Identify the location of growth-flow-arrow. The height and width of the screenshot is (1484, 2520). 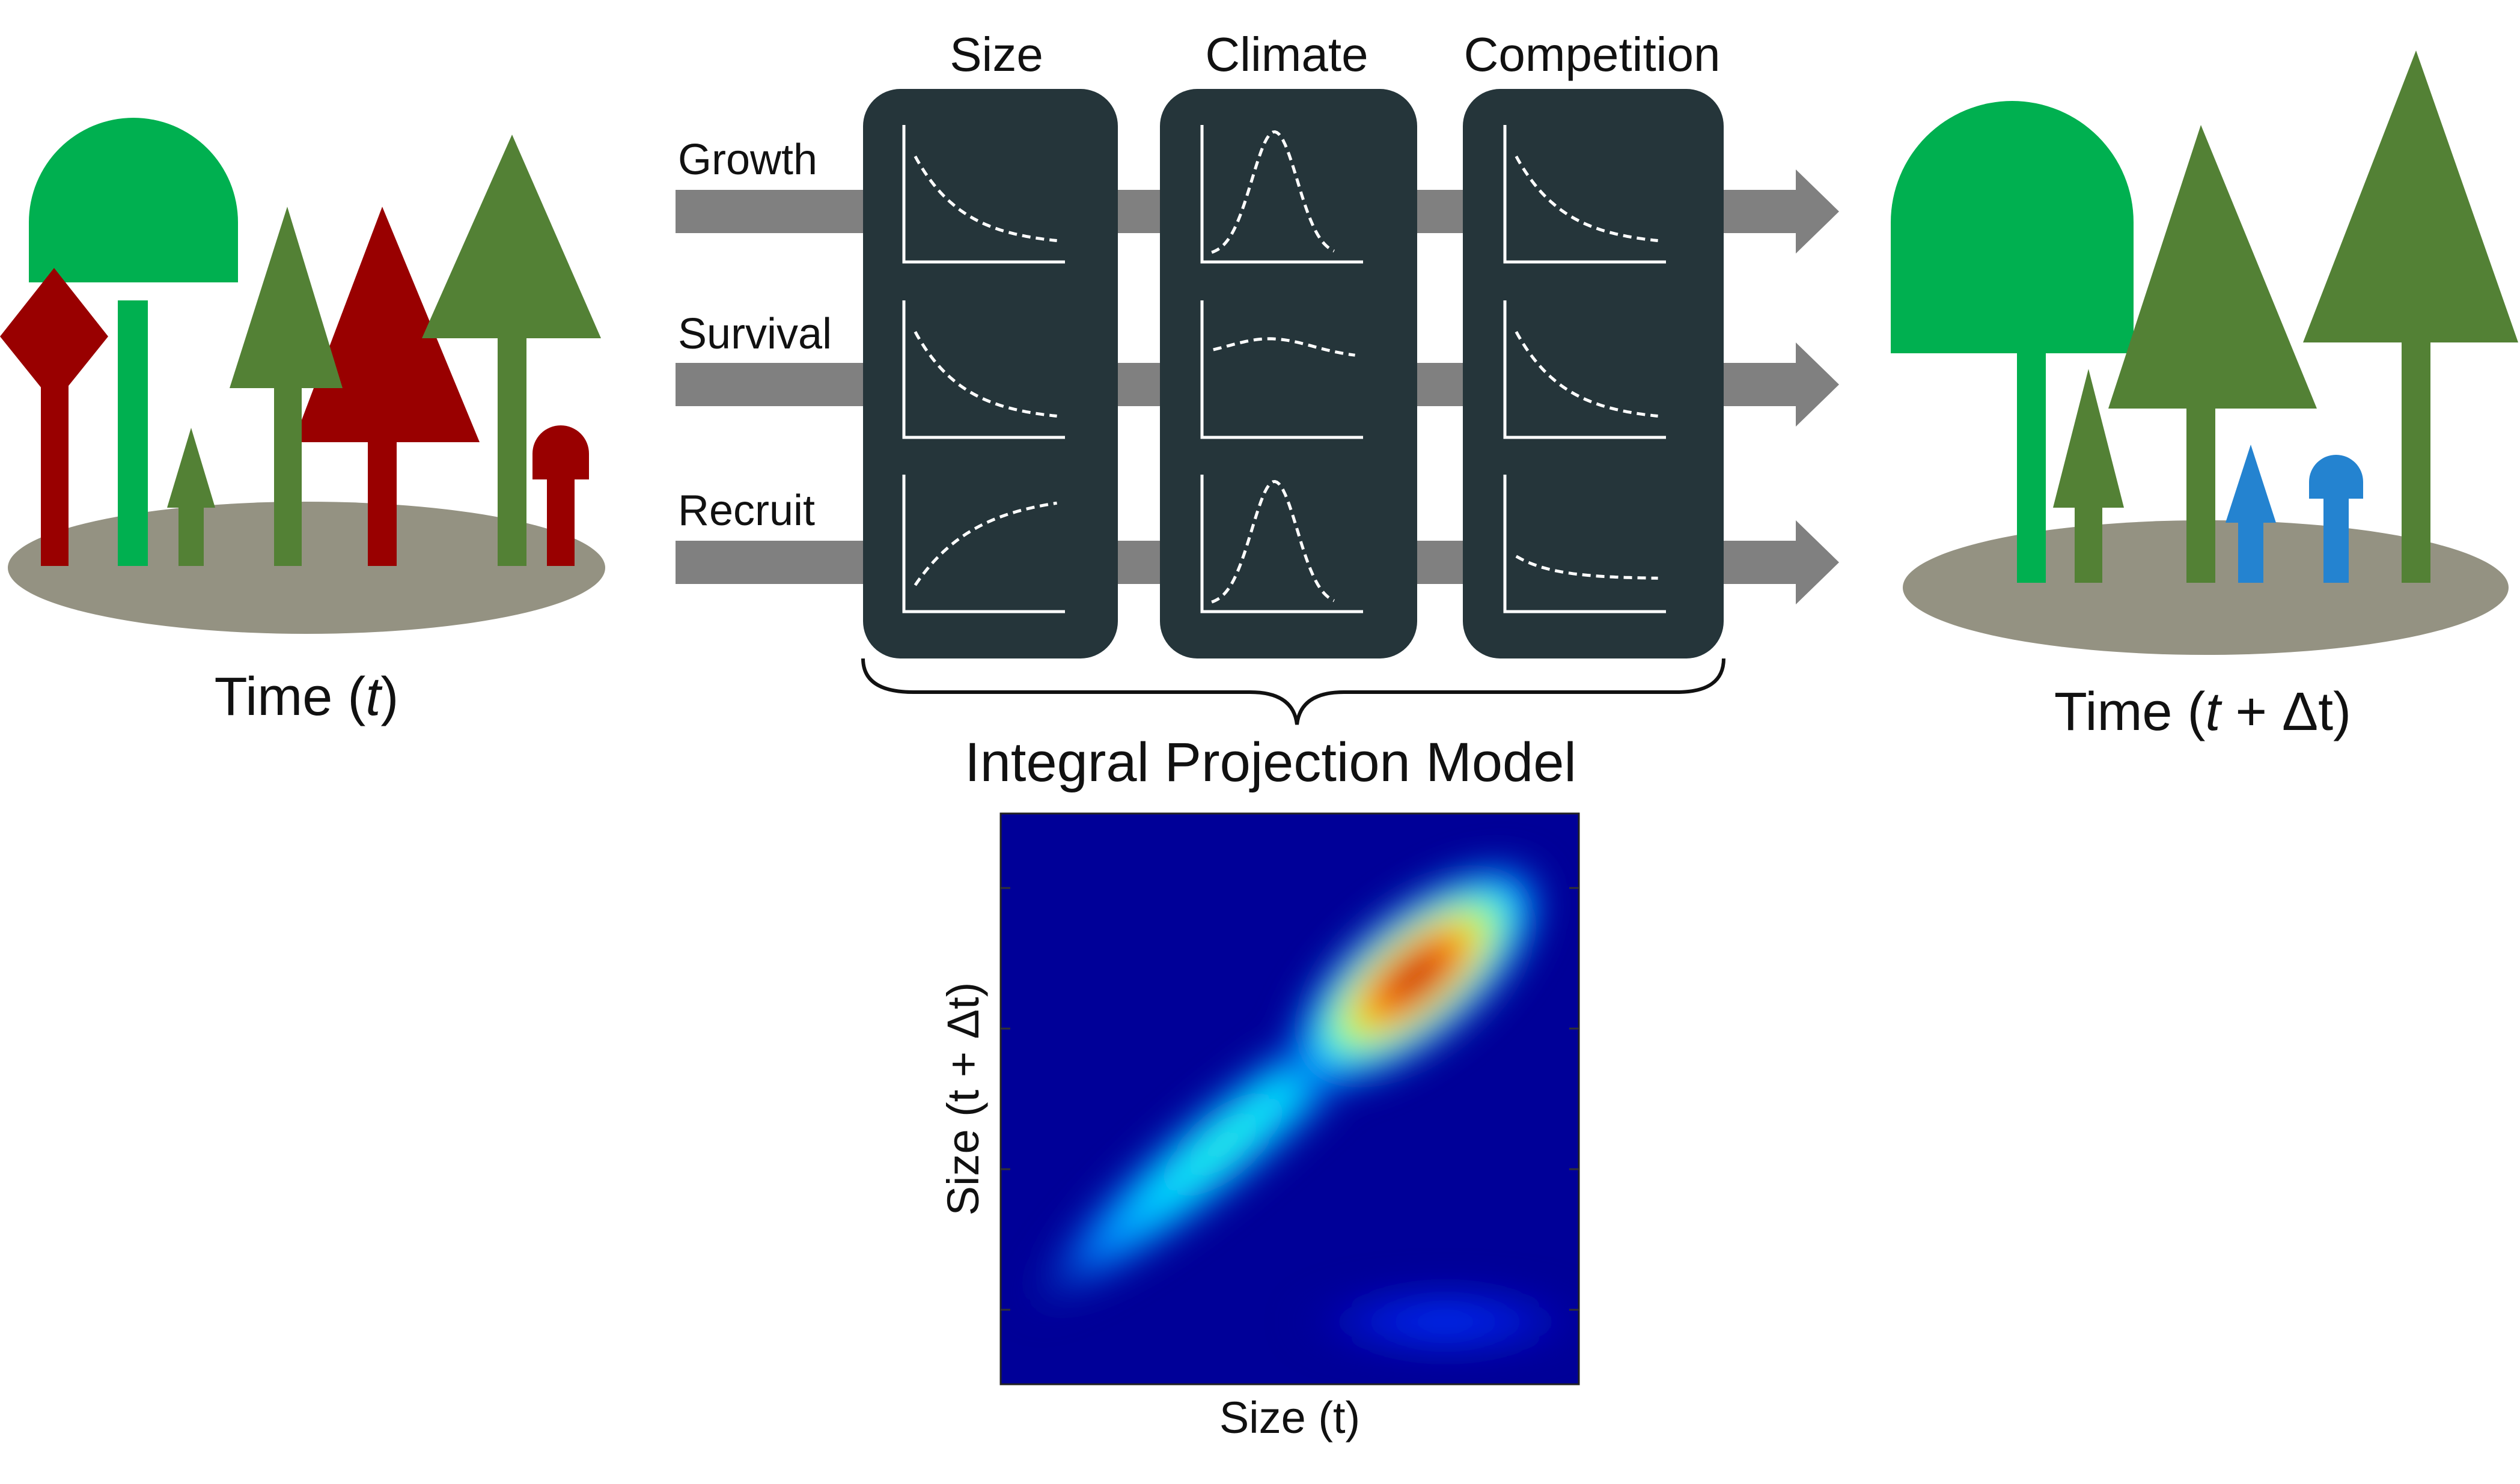
(1258, 211).